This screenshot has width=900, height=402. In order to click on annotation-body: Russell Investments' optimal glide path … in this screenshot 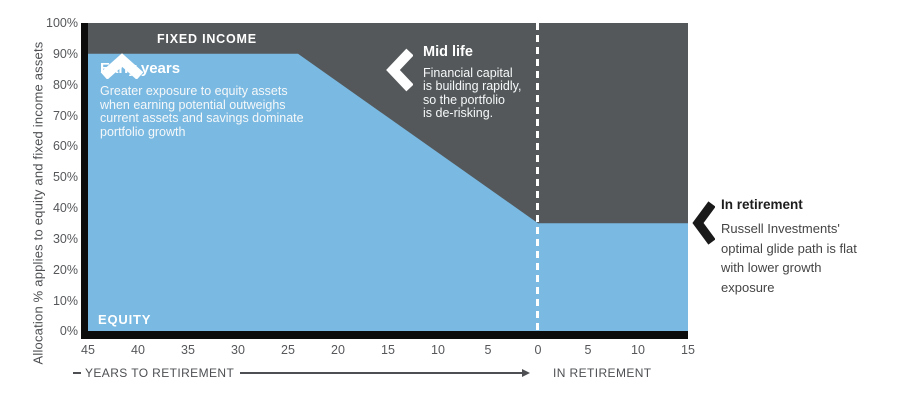, I will do `click(806, 258)`.